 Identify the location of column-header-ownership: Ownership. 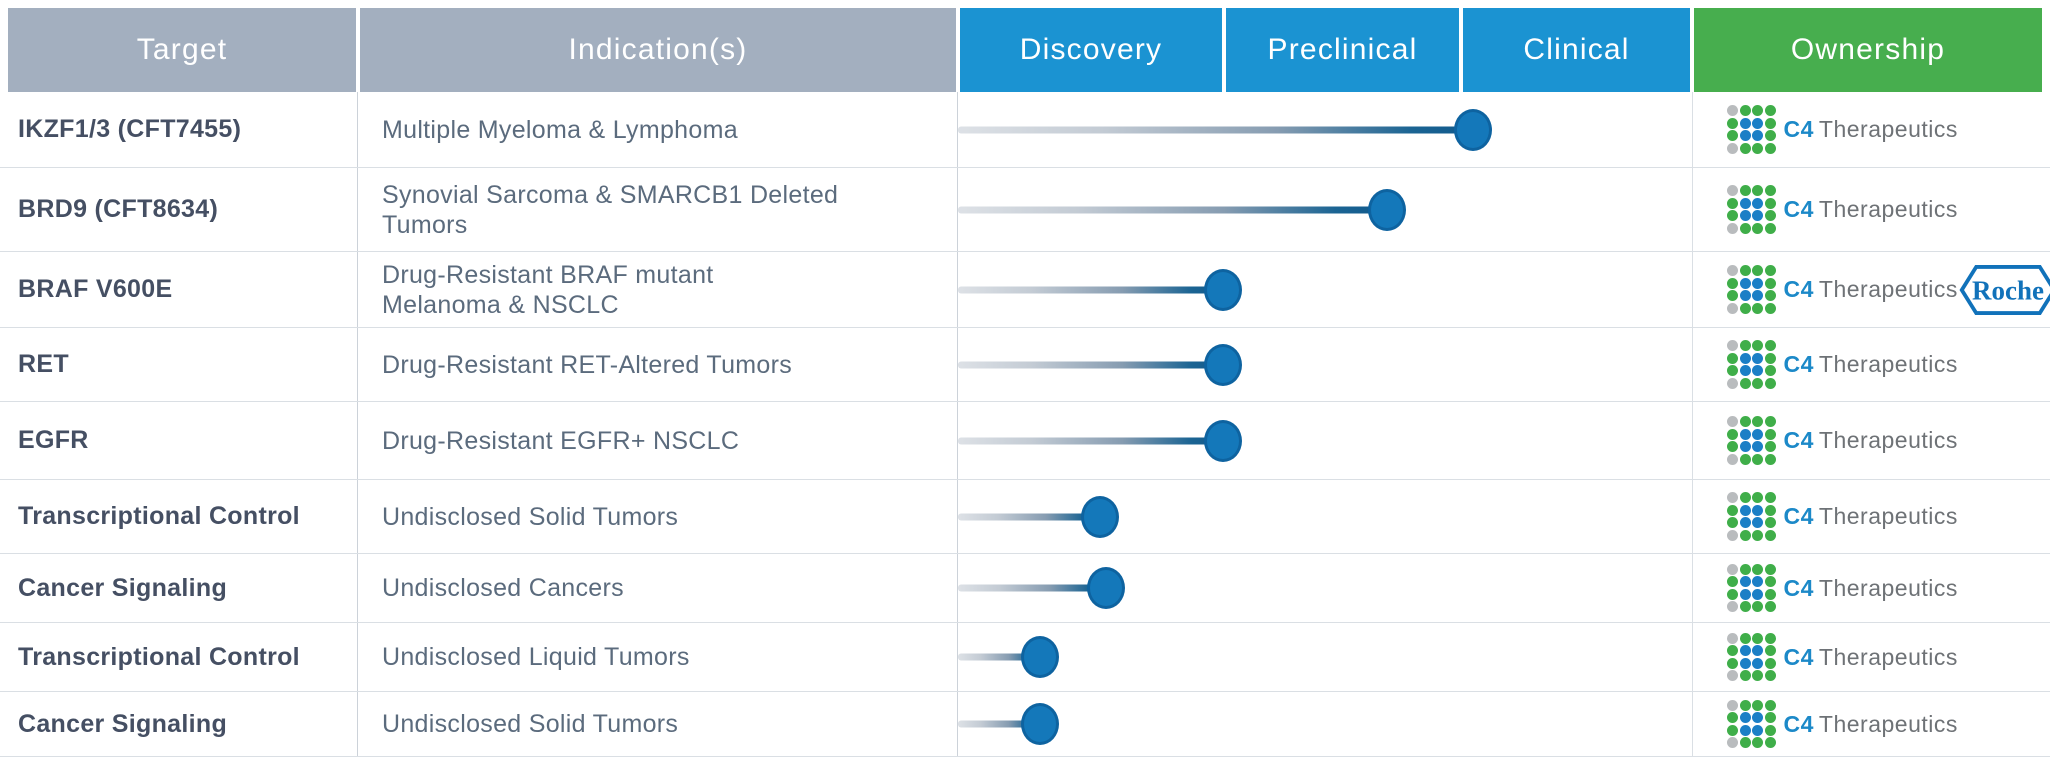
(1868, 50).